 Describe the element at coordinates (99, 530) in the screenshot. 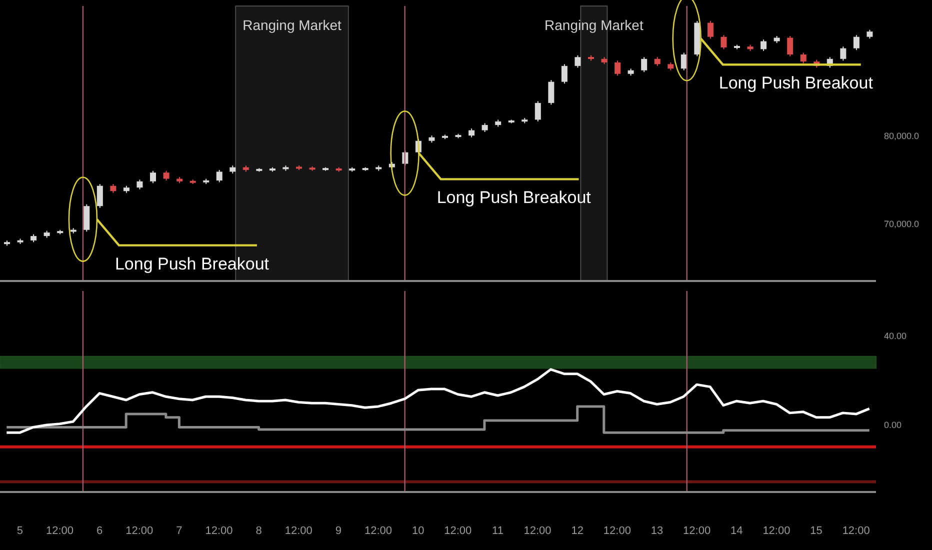

I see `x-tick-label: 6` at that location.